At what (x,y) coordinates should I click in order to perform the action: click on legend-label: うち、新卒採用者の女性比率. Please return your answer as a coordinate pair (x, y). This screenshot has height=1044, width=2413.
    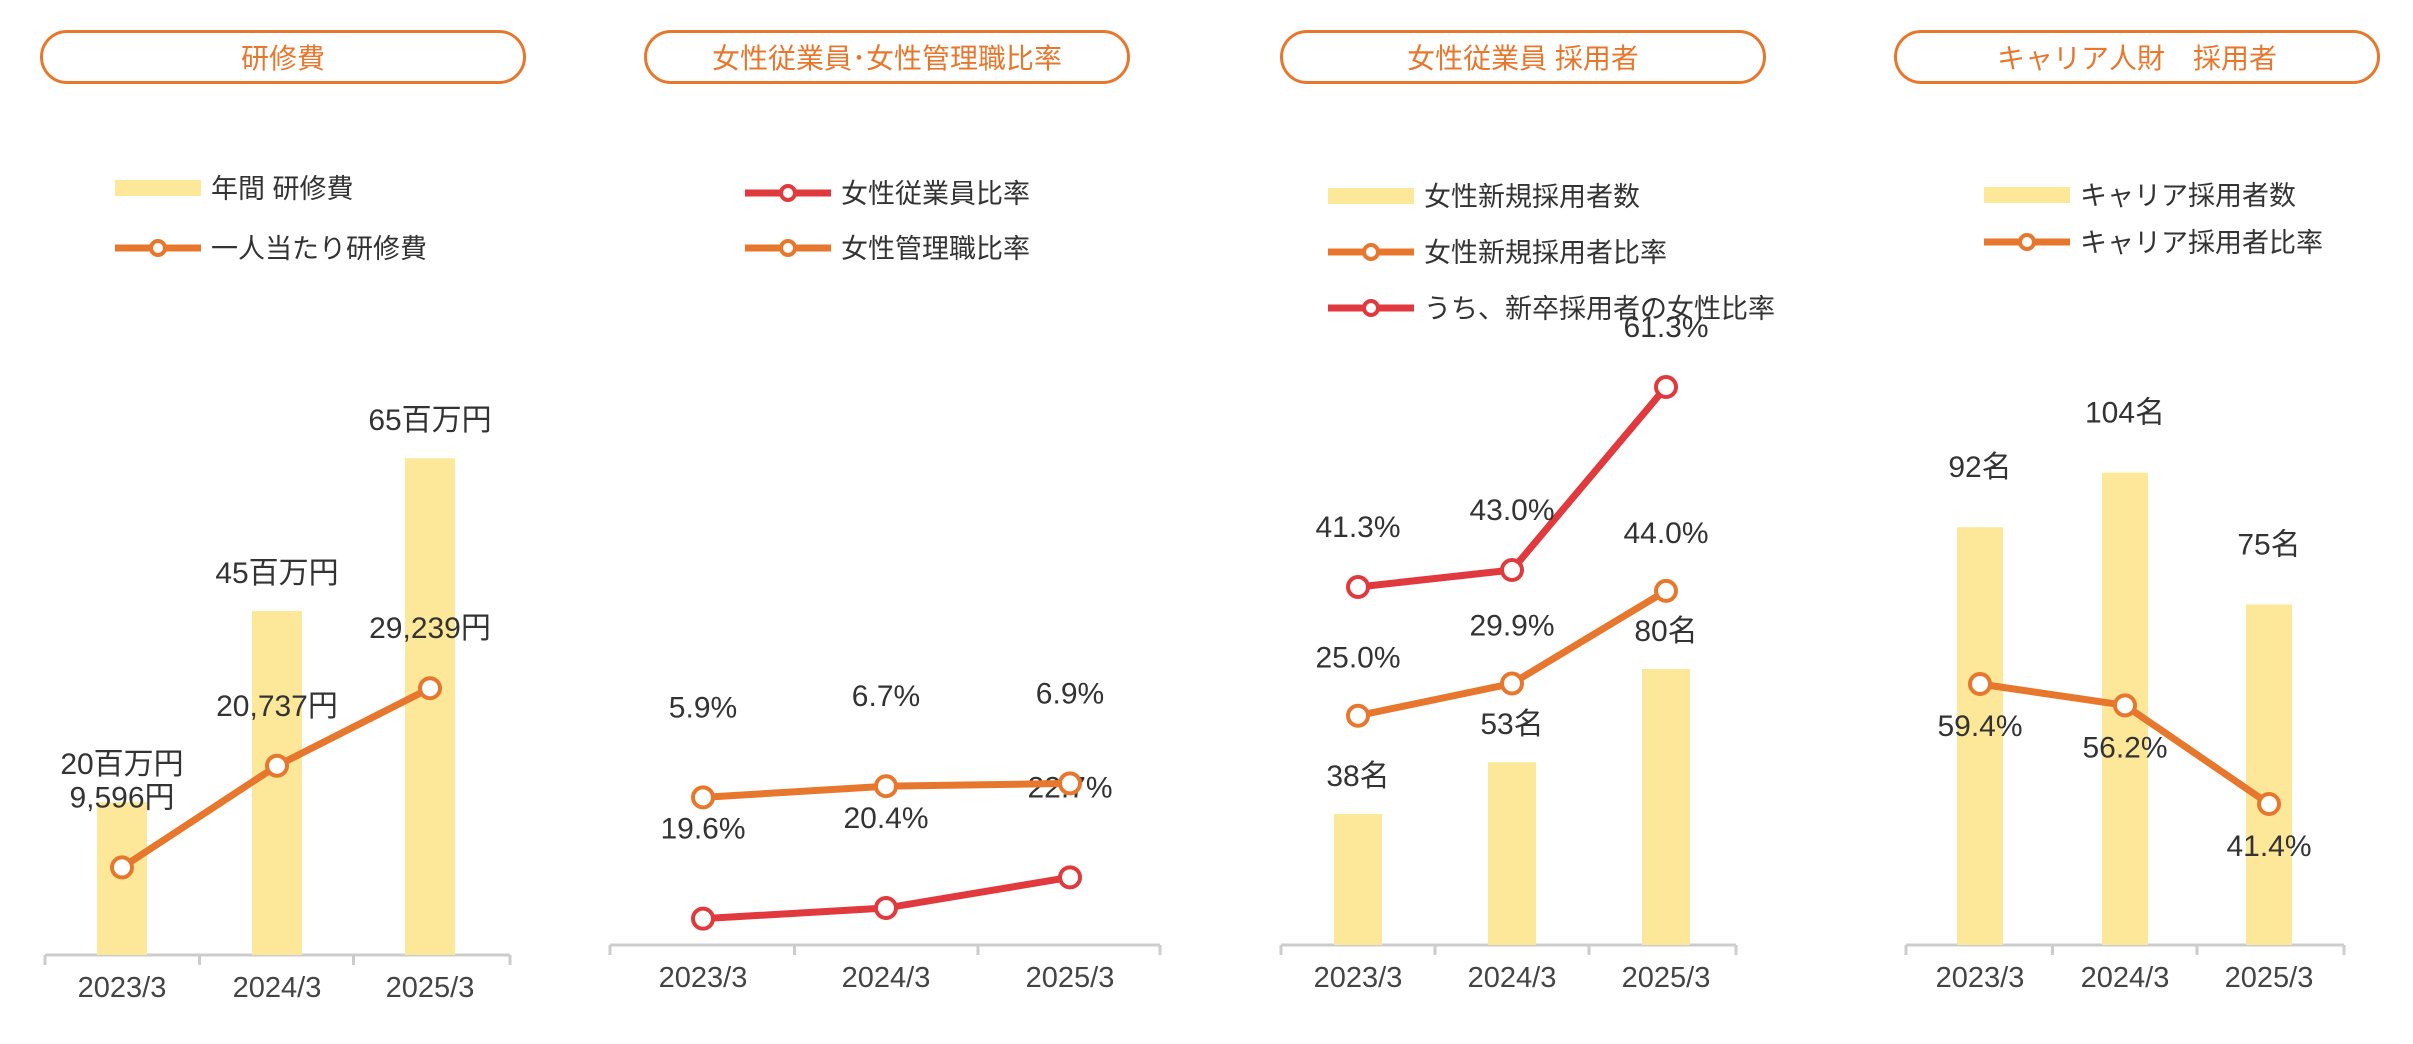
    Looking at the image, I should click on (1599, 309).